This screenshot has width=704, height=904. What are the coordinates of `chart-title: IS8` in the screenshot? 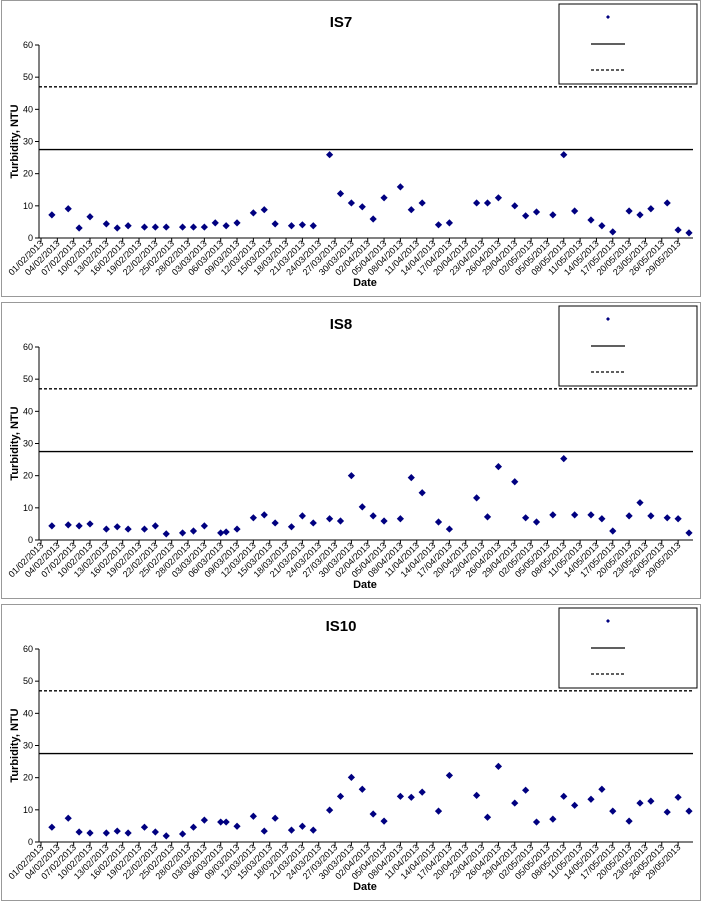 It's located at (341, 324).